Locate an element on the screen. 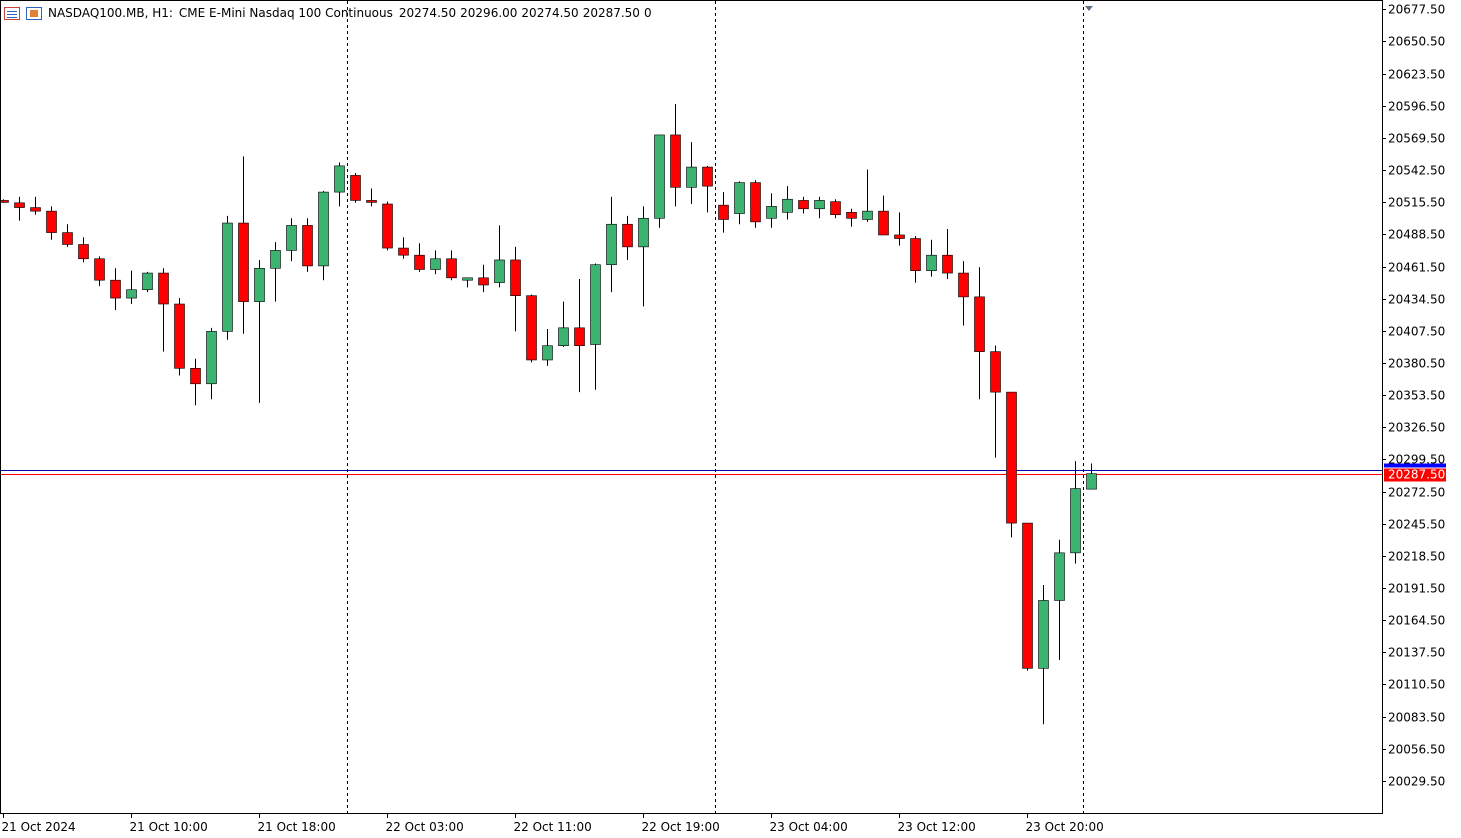 This screenshot has height=838, width=1461. properties-icon is located at coordinates (34, 13).